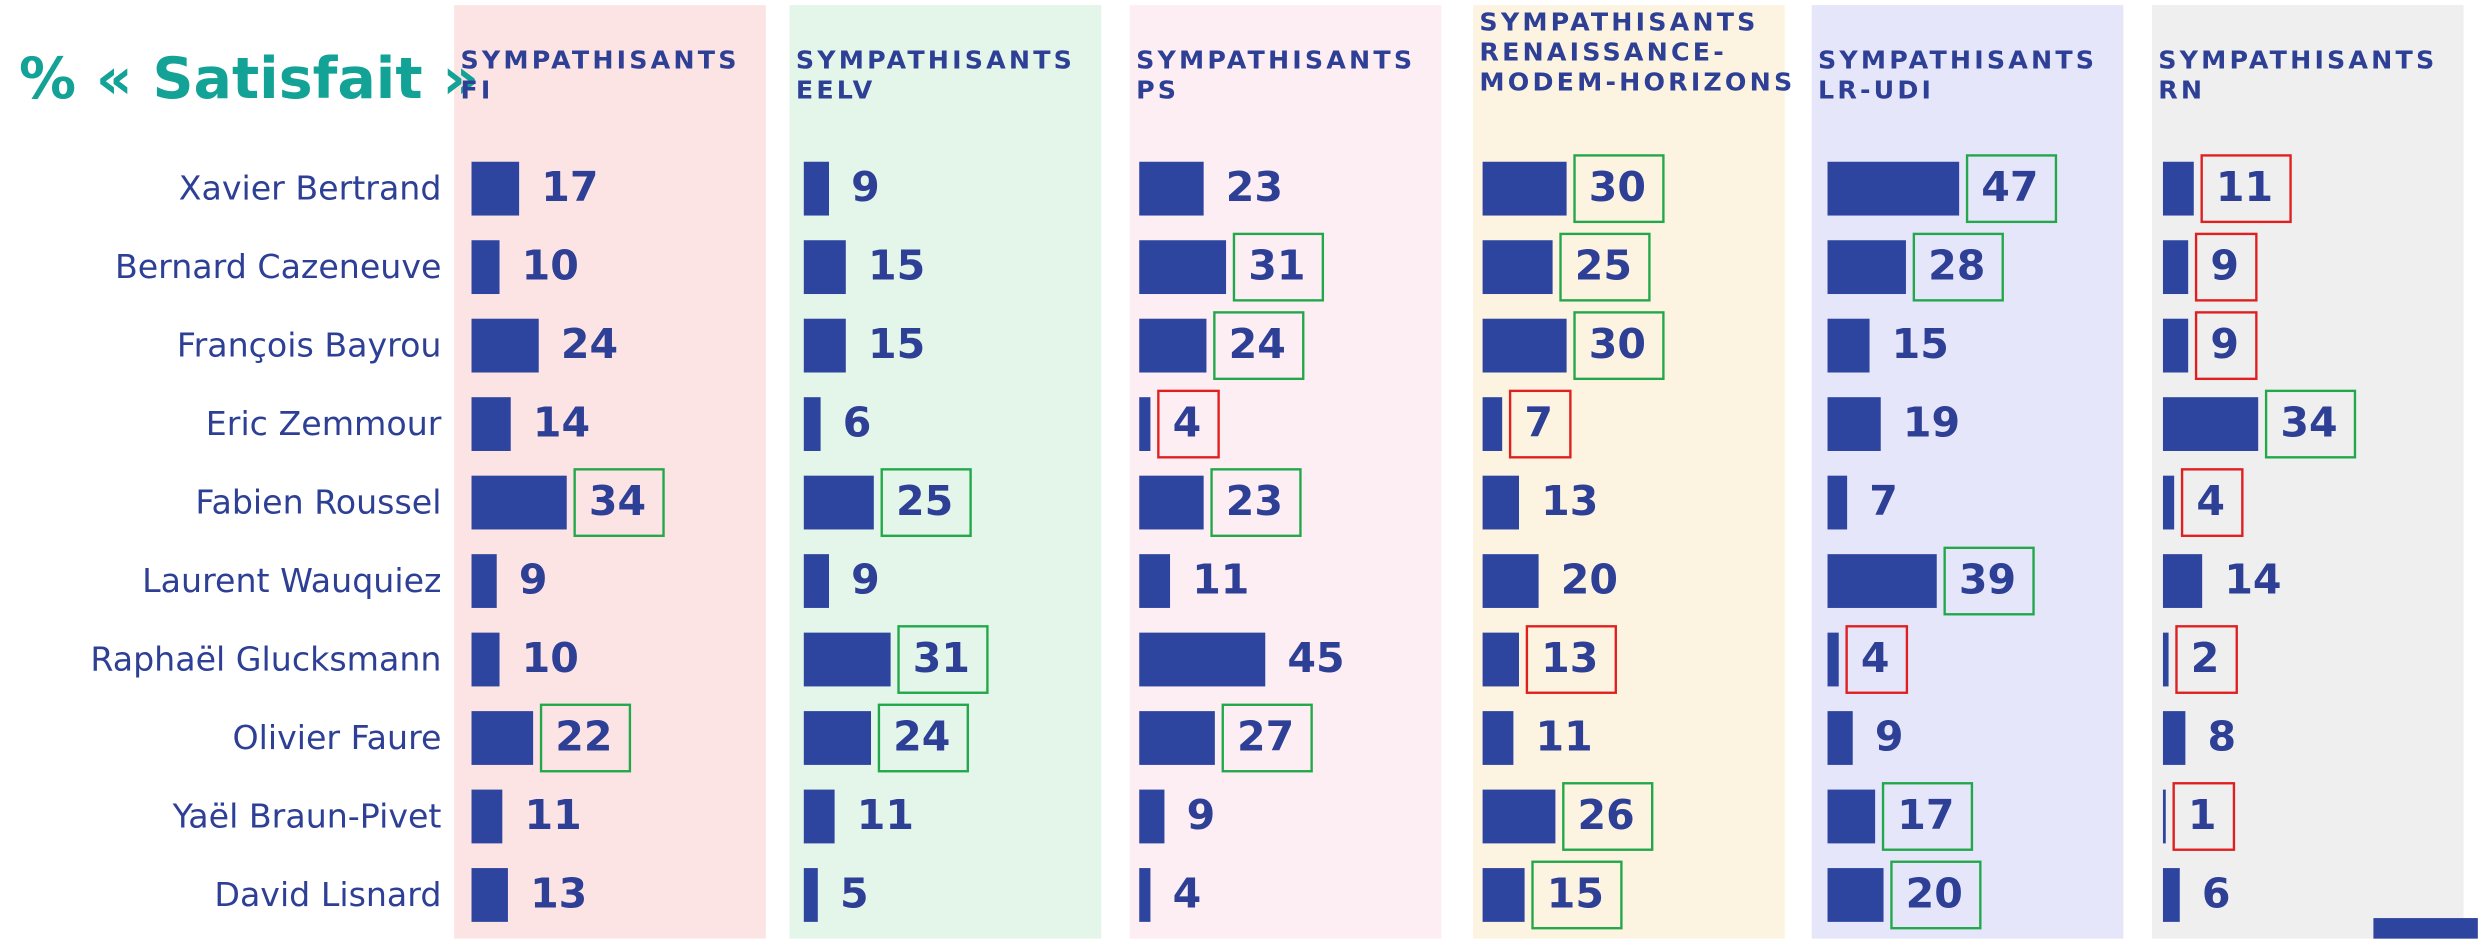 The image size is (2481, 939). What do you see at coordinates (2205, 658) in the screenshot?
I see `value-label: 2` at bounding box center [2205, 658].